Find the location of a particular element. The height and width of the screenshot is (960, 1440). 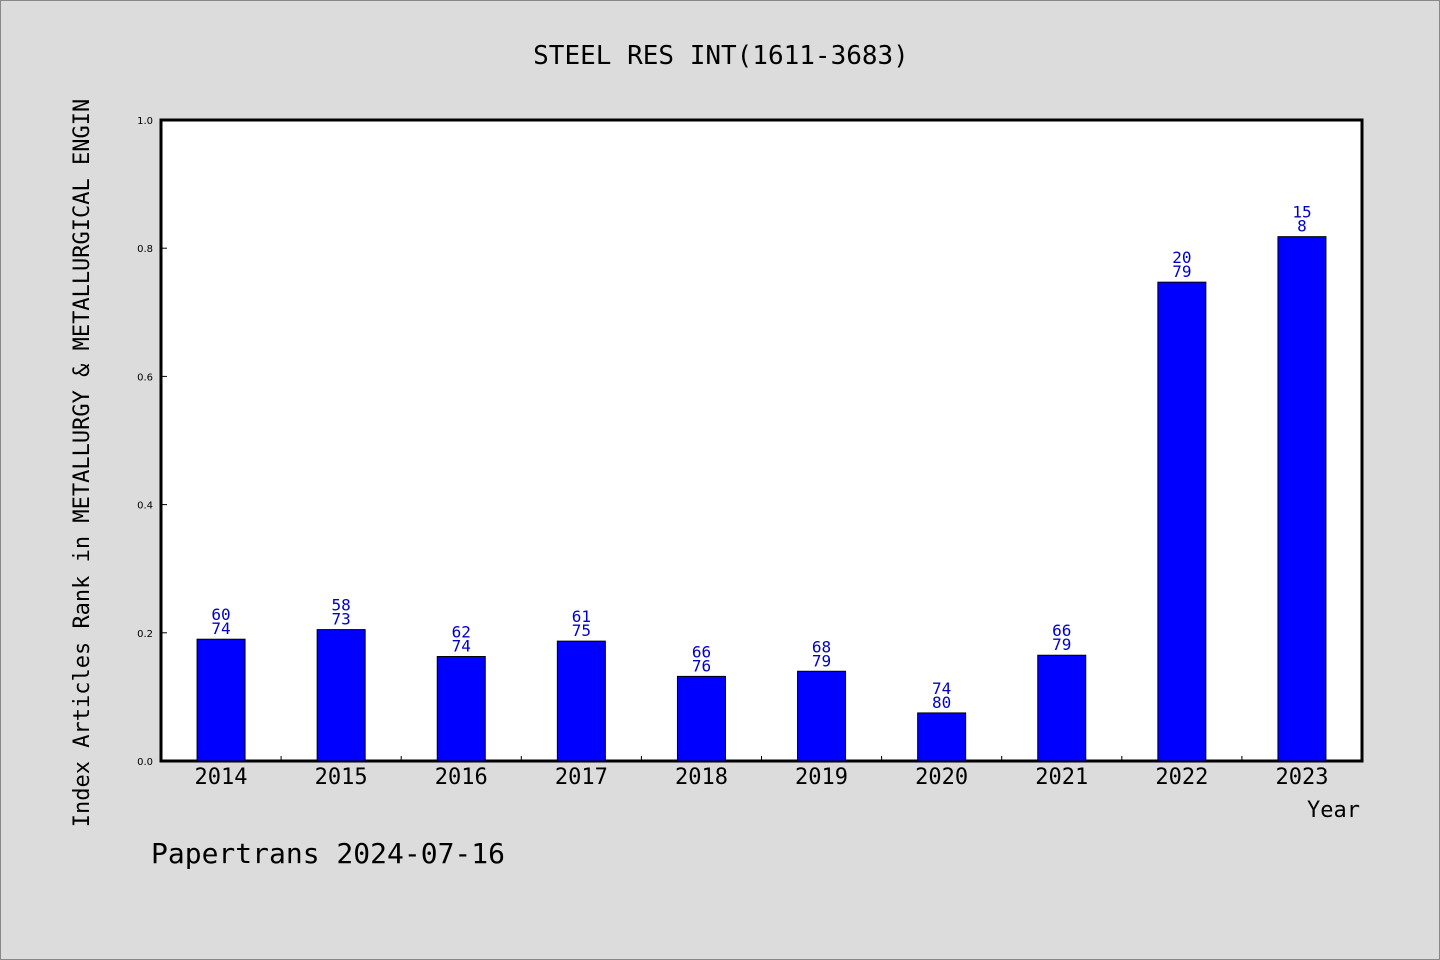

x-tick-label: 2017 is located at coordinates (581, 777).